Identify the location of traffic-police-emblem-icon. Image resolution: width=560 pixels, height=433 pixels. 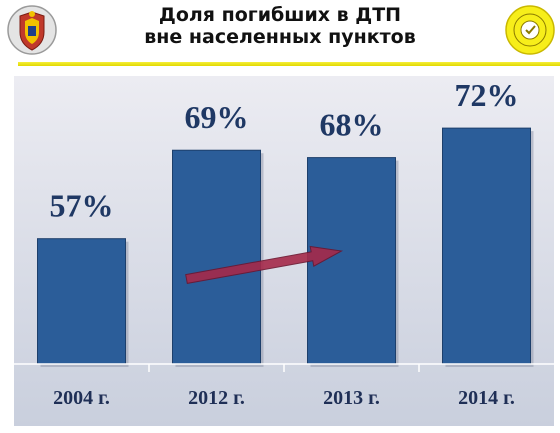
(32, 30).